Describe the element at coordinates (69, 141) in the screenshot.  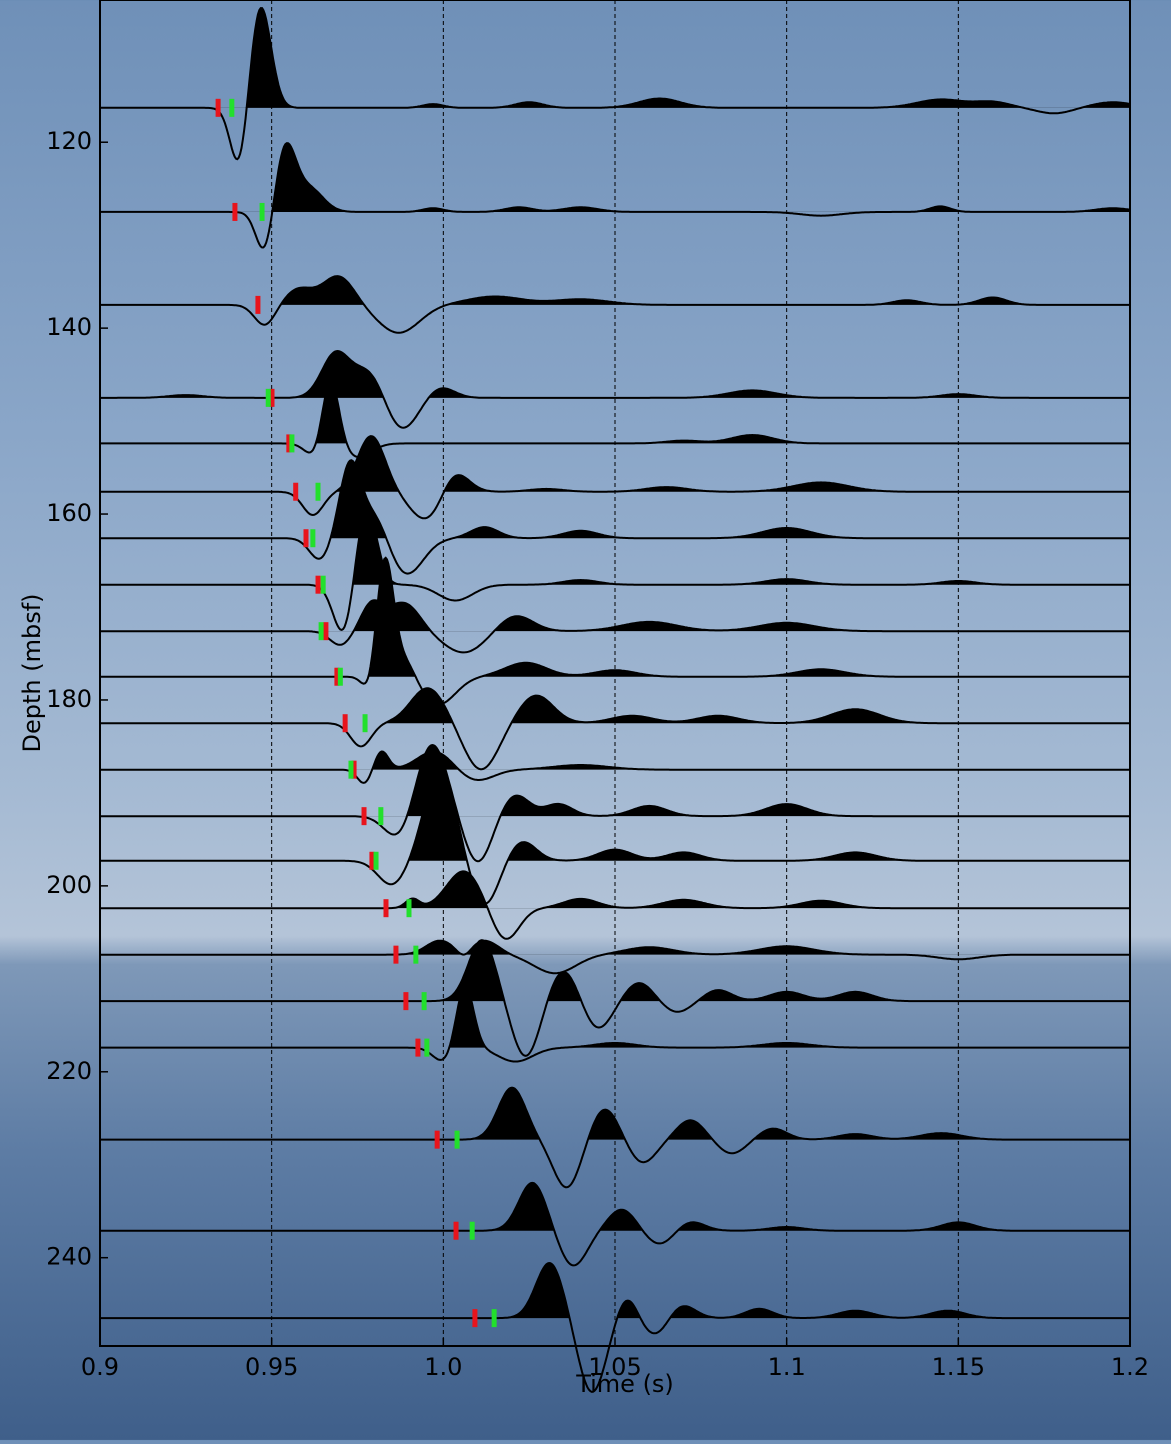
I see `y-tick-label: 120` at that location.